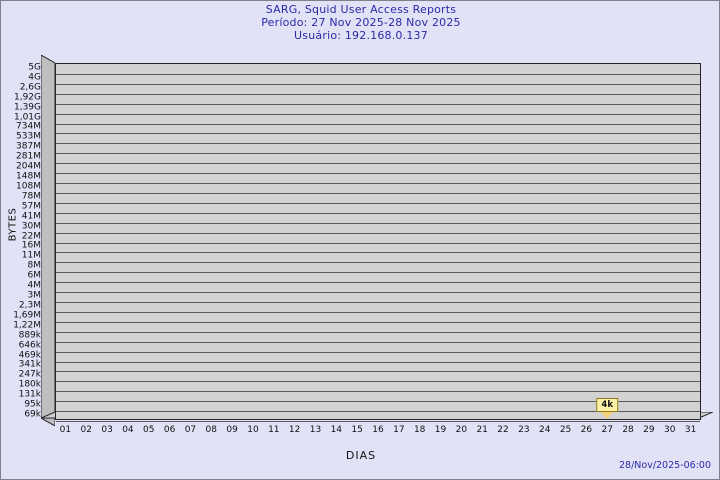 The image size is (720, 480). Describe the element at coordinates (315, 430) in the screenshot. I see `x-tick-label: 13` at that location.